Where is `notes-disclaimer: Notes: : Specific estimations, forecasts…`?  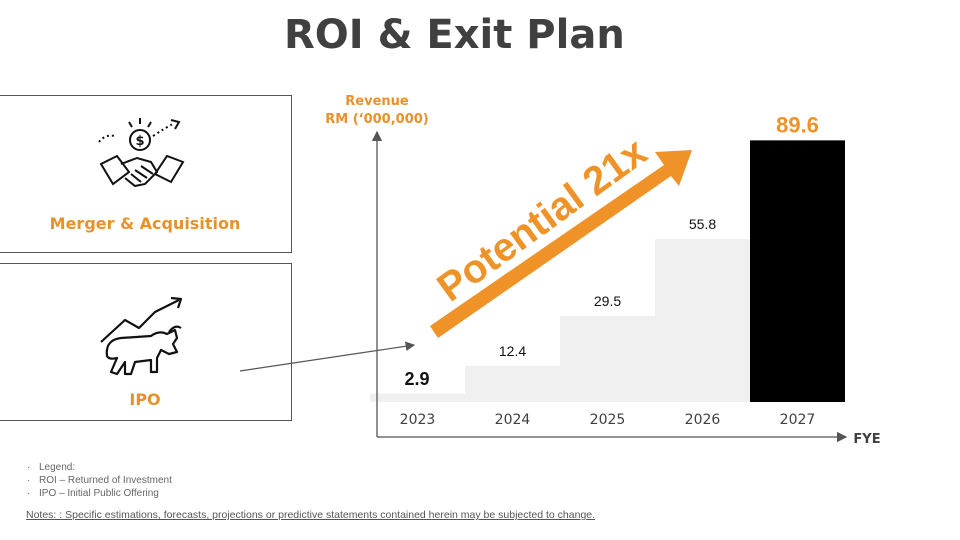 notes-disclaimer: Notes: : Specific estimations, forecasts… is located at coordinates (311, 515).